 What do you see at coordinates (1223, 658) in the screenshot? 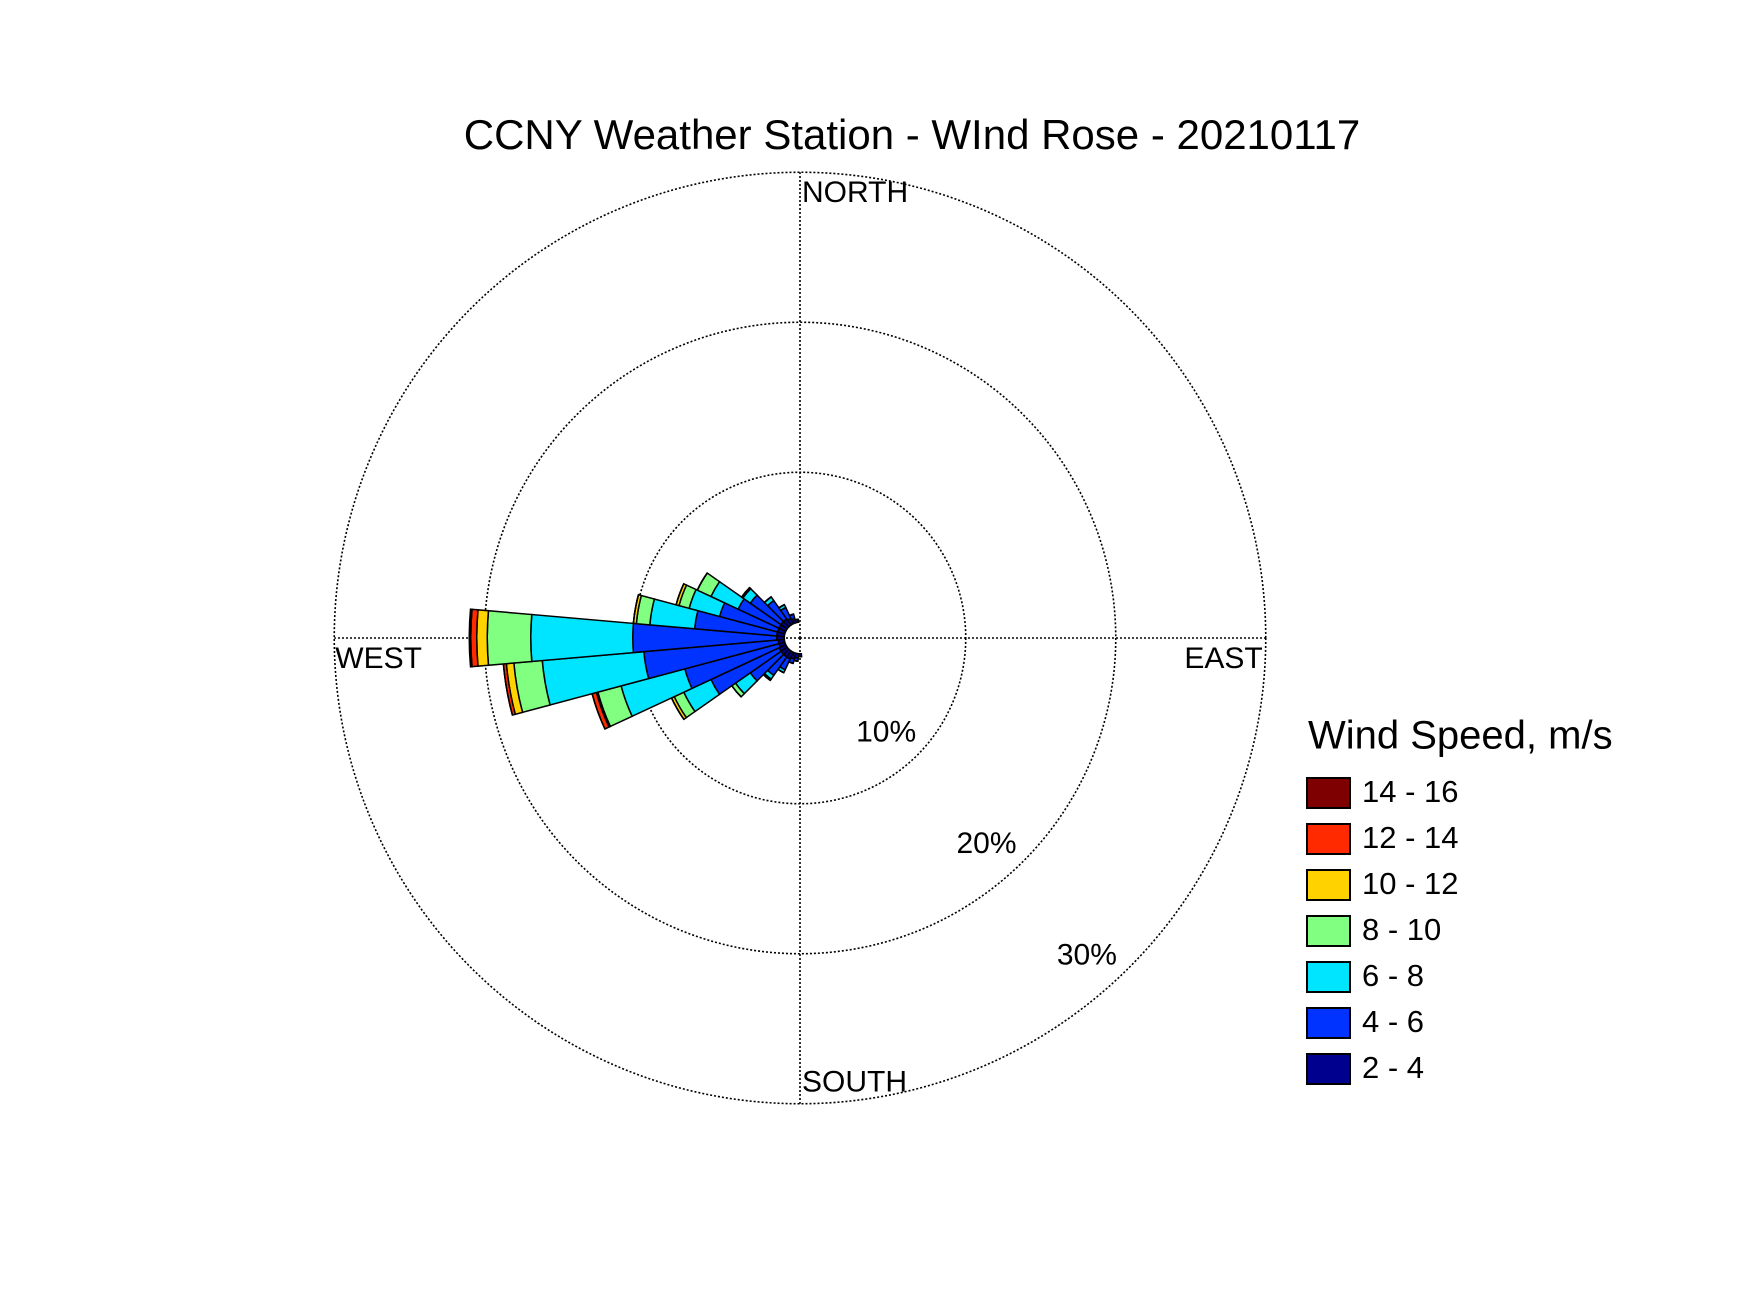
I see `angle-label: EAST` at bounding box center [1223, 658].